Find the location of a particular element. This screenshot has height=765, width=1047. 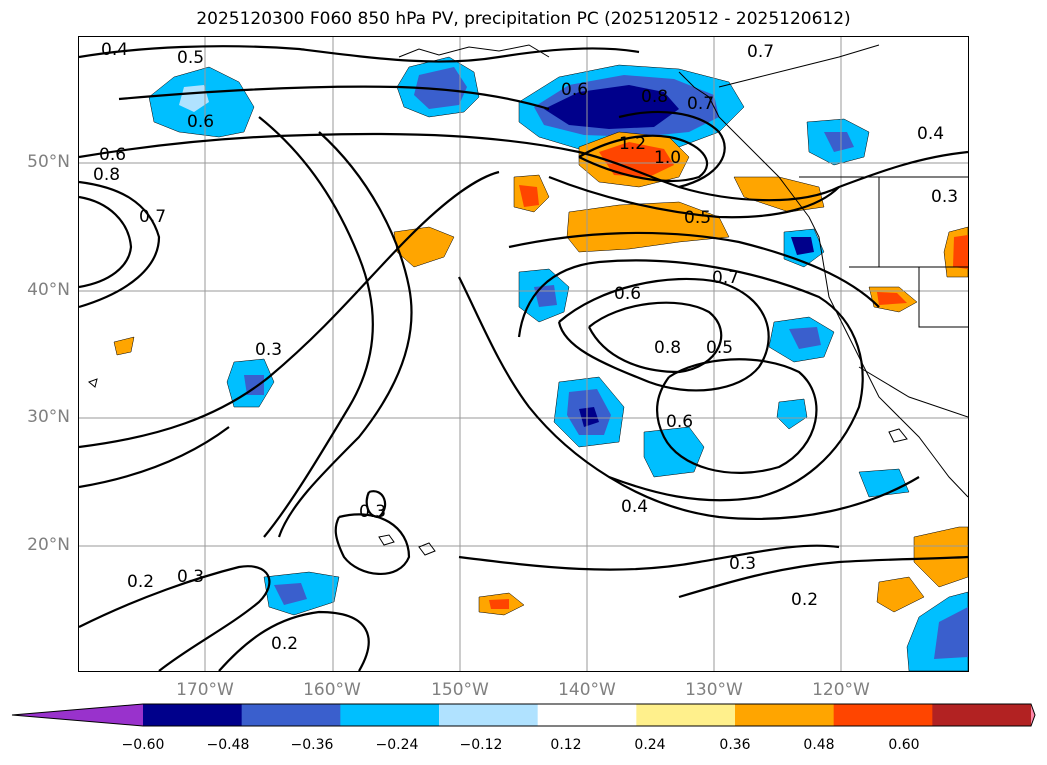

colorbar-tick: −0.24 is located at coordinates (397, 745).